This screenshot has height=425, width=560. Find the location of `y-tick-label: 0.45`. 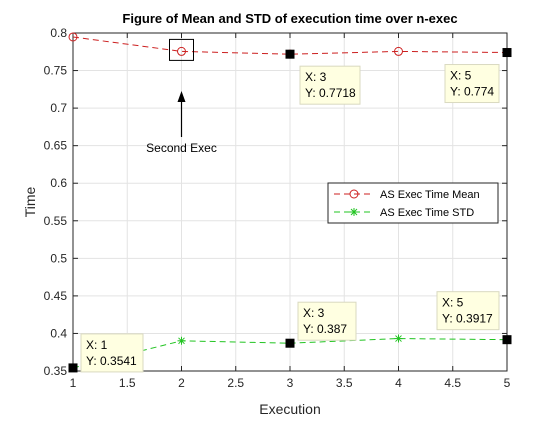

y-tick-label: 0.45 is located at coordinates (56, 296).